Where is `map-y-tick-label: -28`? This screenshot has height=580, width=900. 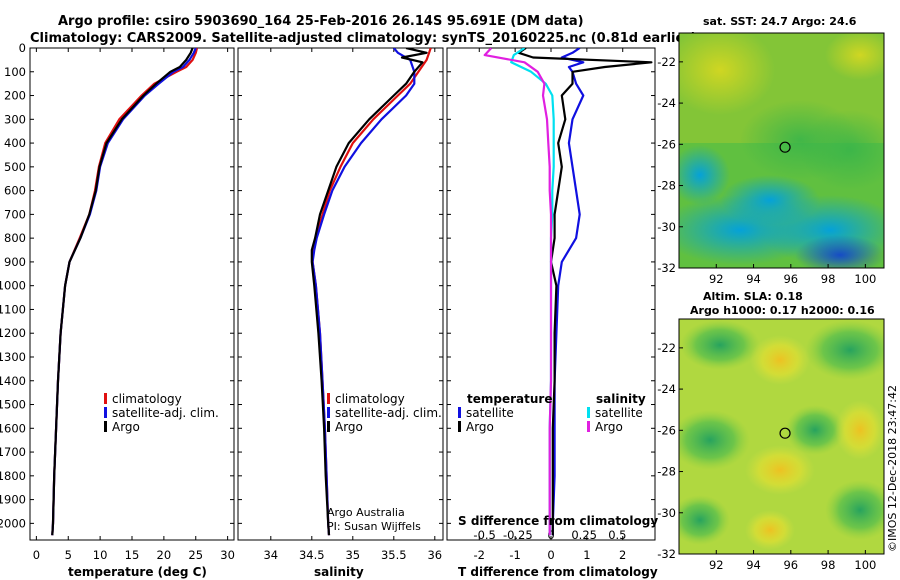
map-y-tick-label: -28 is located at coordinates (666, 186).